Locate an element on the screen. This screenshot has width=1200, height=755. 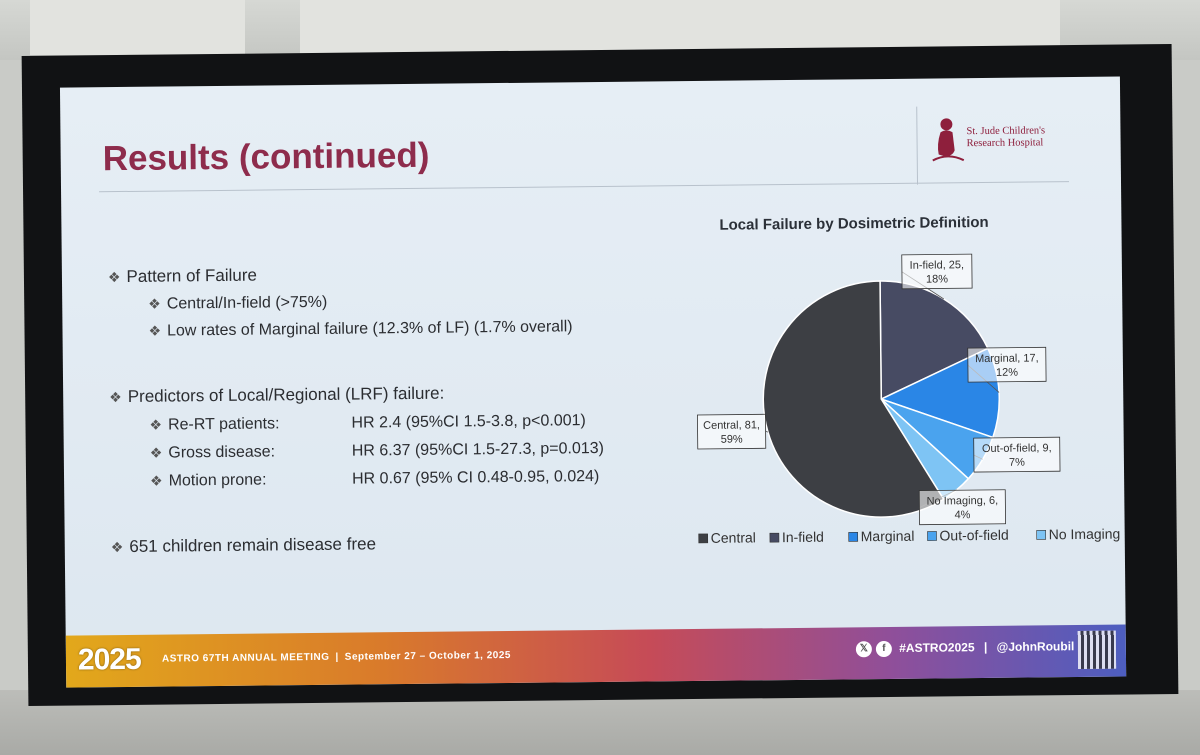
bullet-central-infield: ❖ Central/In-field (>75%) is located at coordinates (237, 304).